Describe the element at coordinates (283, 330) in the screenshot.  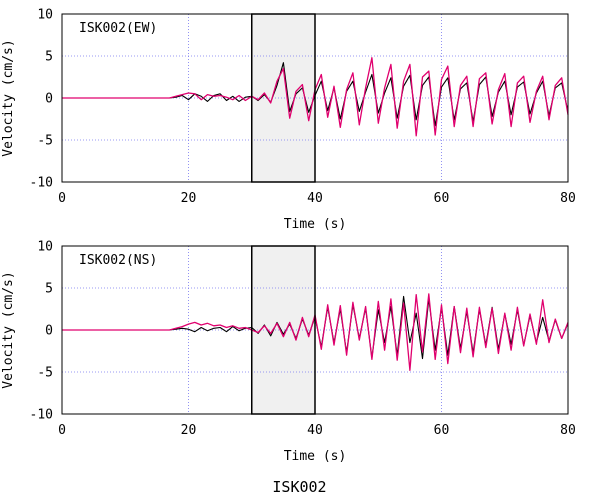
I see `highlight-window` at that location.